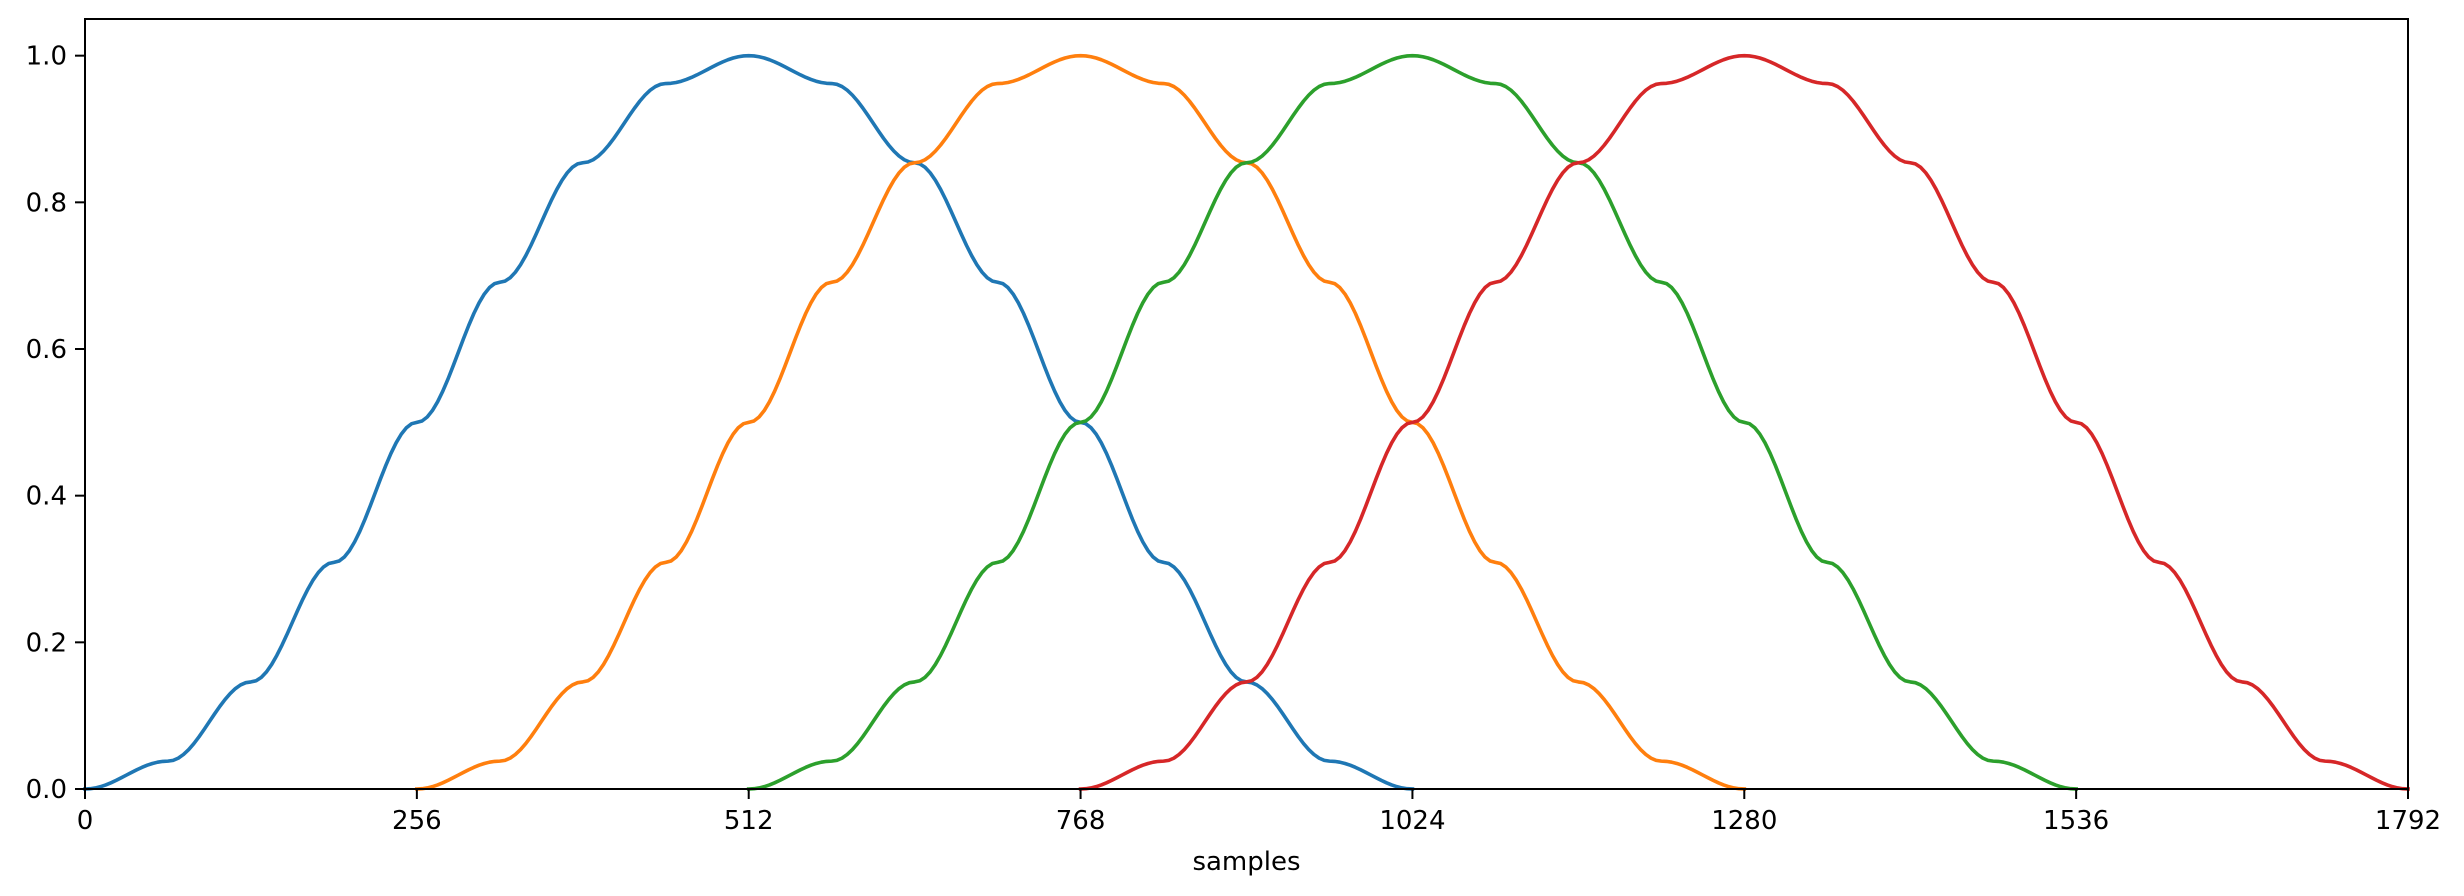  Describe the element at coordinates (1412, 821) in the screenshot. I see `x-tick-label: 1024` at that location.